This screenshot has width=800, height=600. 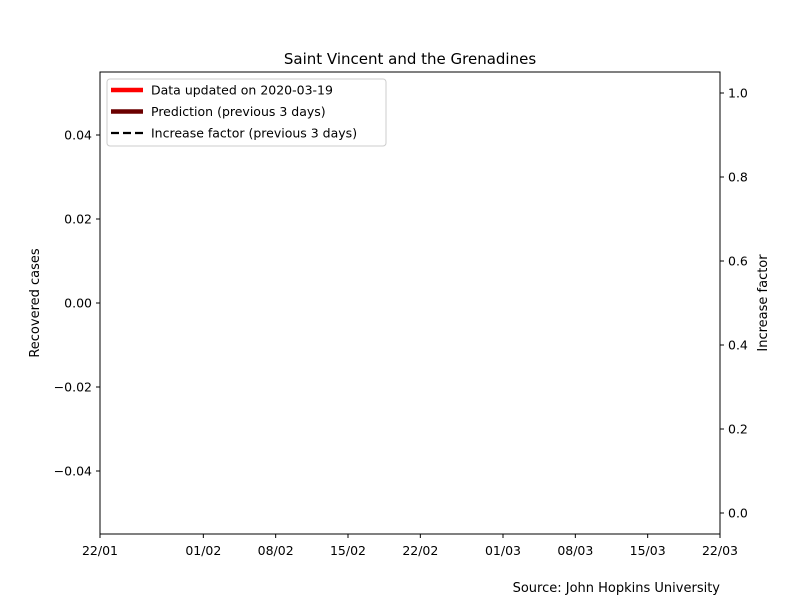 I want to click on x-tick-label: 22/02, so click(x=420, y=550).